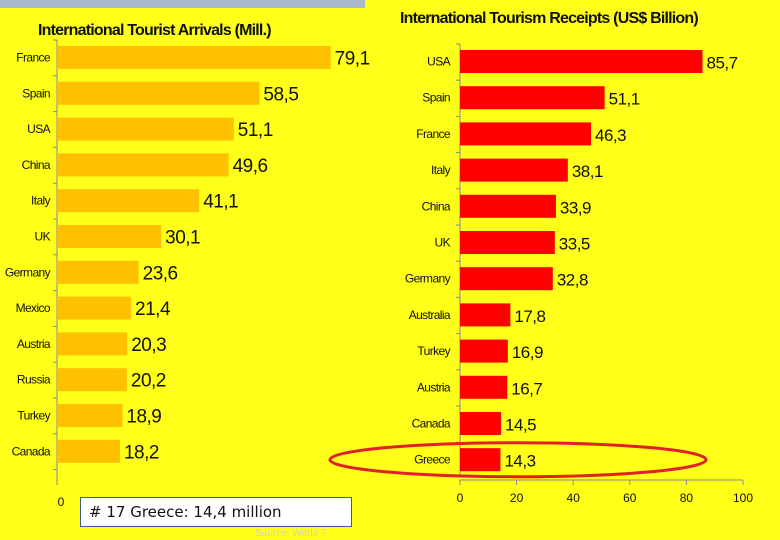 The image size is (780, 540). What do you see at coordinates (280, 94) in the screenshot?
I see `arrivals-value-label: 58,5` at bounding box center [280, 94].